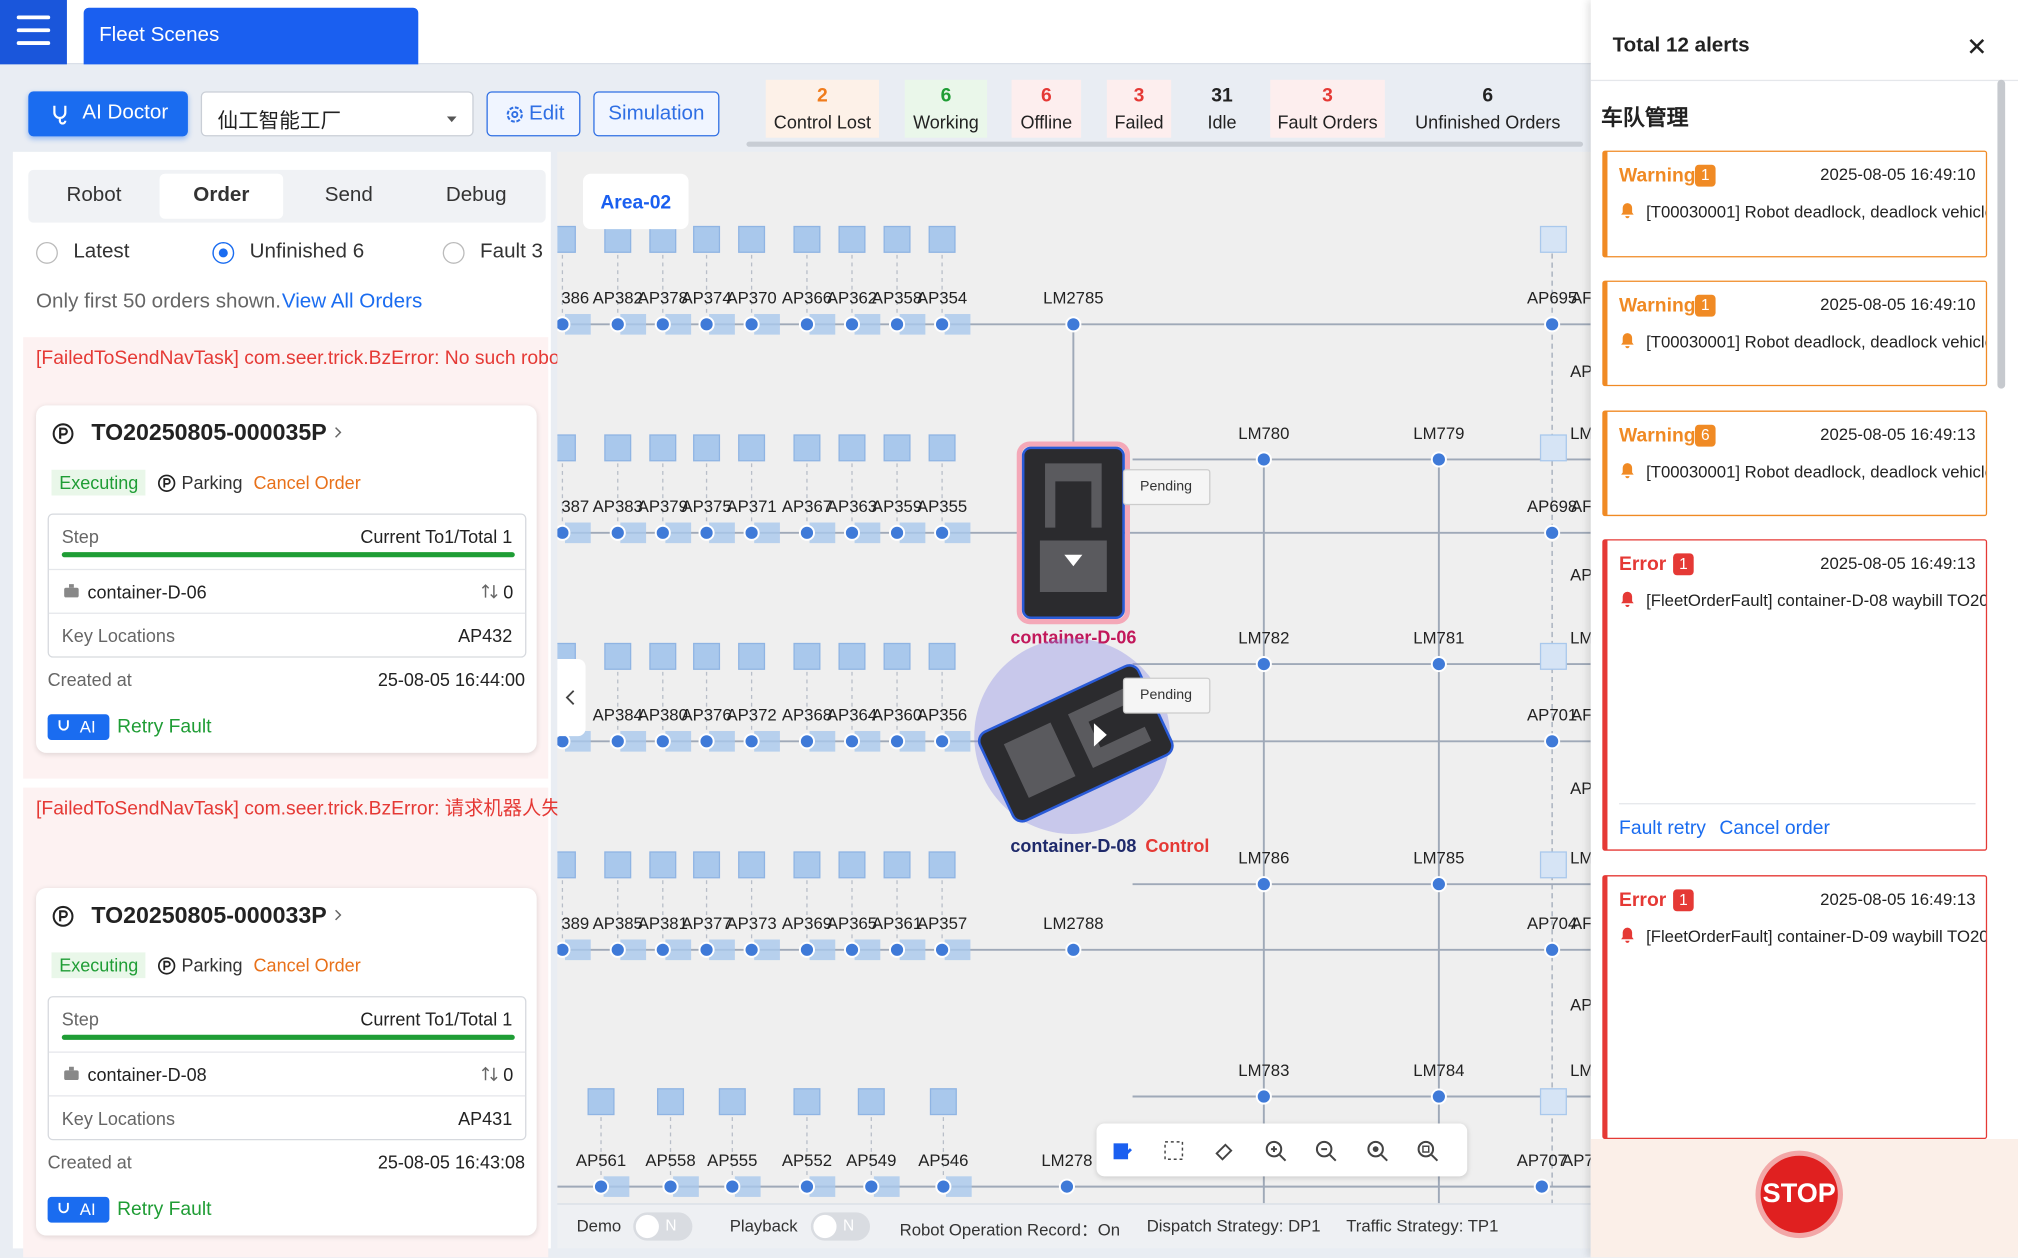 This screenshot has width=2018, height=1258. What do you see at coordinates (1263, 433) in the screenshot?
I see `map-label: LM780` at bounding box center [1263, 433].